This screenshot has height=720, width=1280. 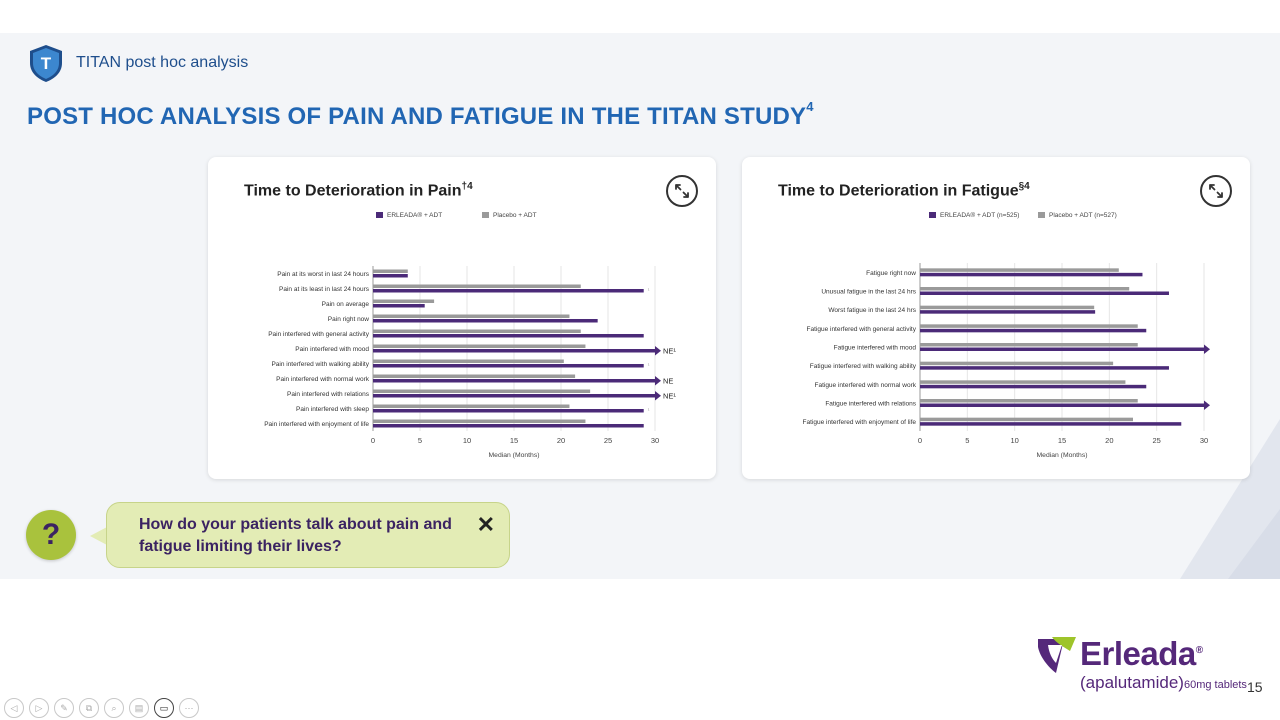 I want to click on question-icon: ?, so click(x=51, y=535).